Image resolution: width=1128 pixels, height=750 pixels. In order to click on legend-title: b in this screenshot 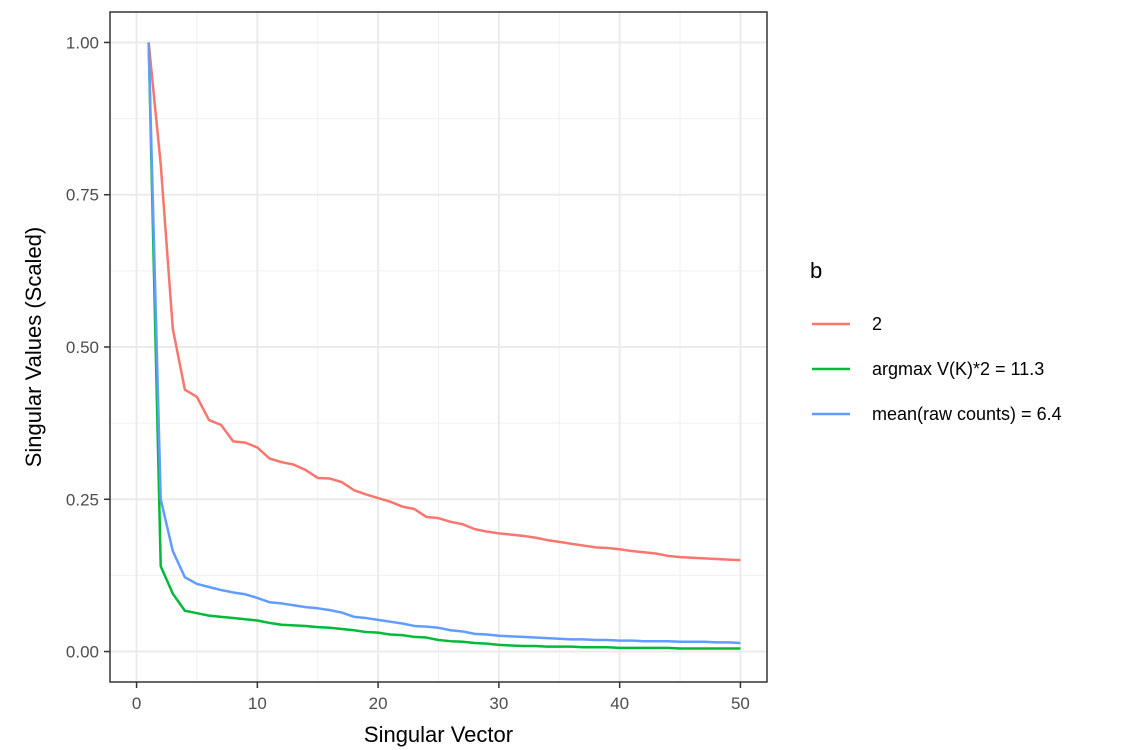, I will do `click(816, 270)`.